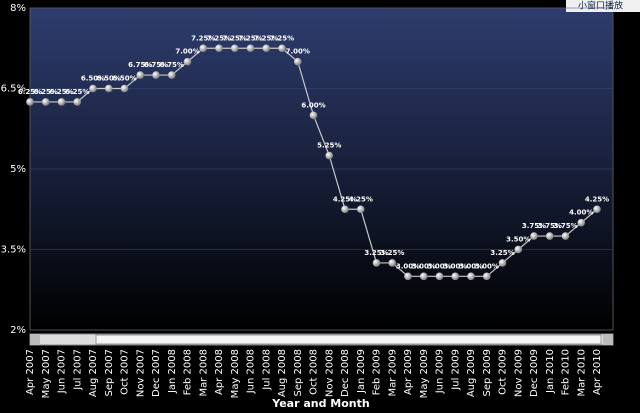 The width and height of the screenshot is (640, 413). What do you see at coordinates (600, 6) in the screenshot?
I see `overlay-button: 小窗口播放` at bounding box center [600, 6].